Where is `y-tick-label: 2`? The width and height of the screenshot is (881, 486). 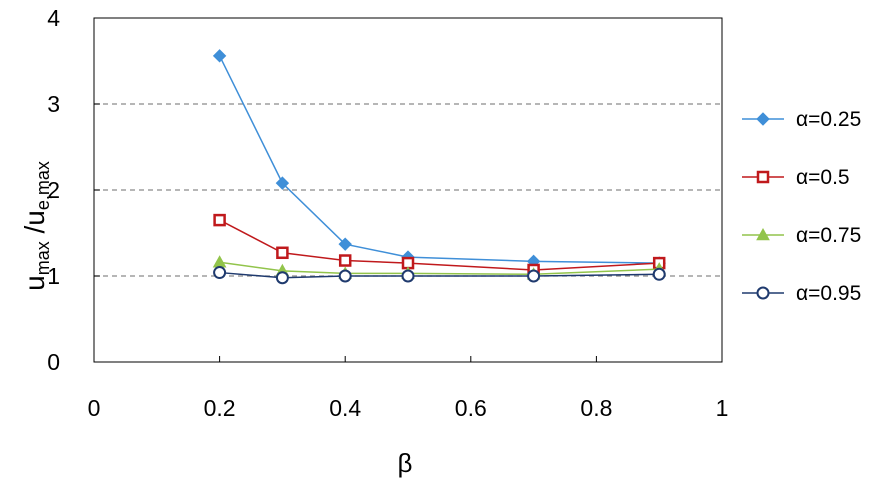
y-tick-label: 2 is located at coordinates (53, 190).